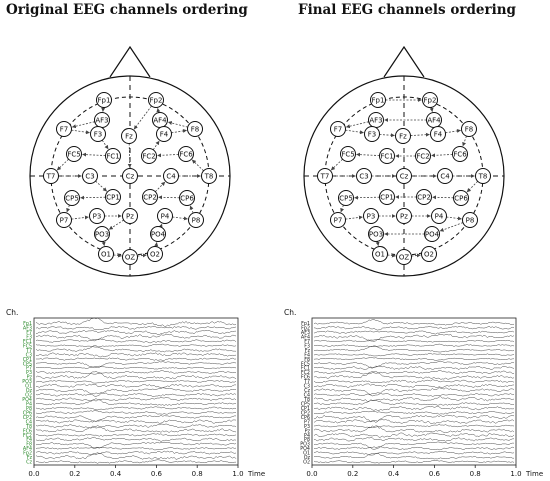 This screenshot has width=550, height=481. I want to click on electrode-p7: P7, so click(338, 220).